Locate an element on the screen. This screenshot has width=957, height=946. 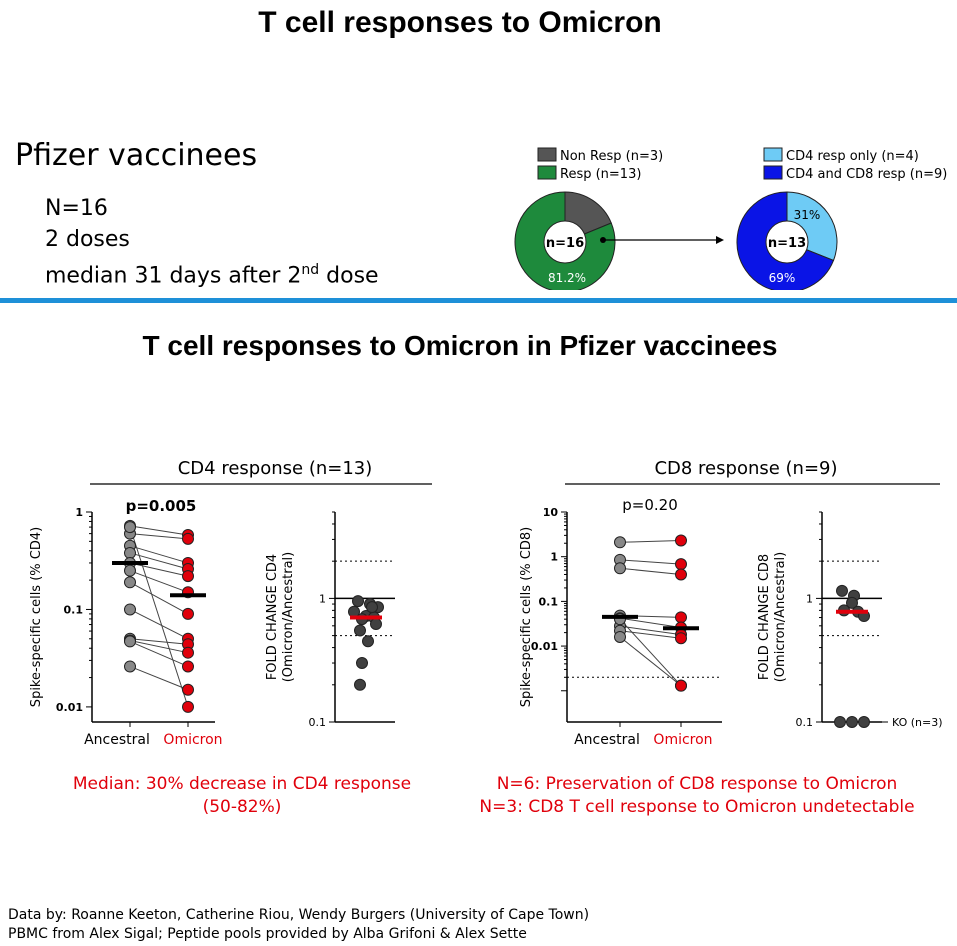
legend-cd4cd8: CD4 and CD8 resp (n=9) is located at coordinates (866, 174).